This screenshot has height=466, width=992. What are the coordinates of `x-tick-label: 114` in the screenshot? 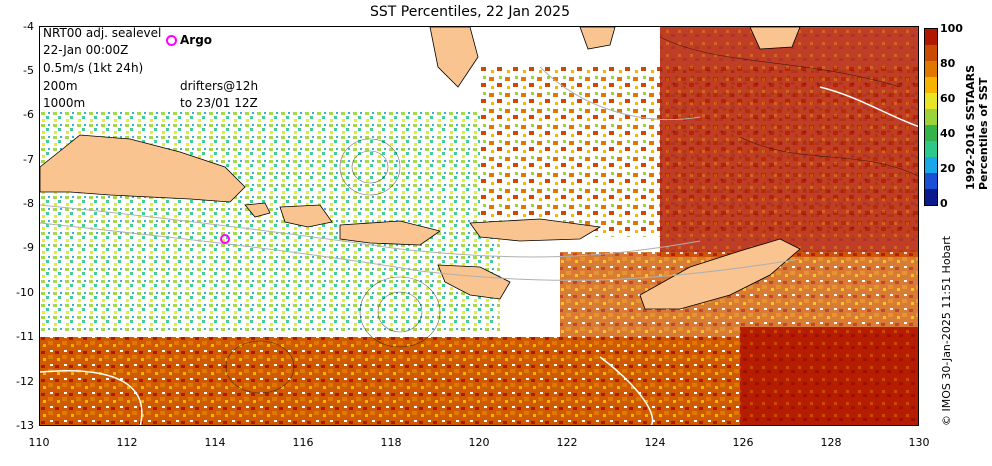 It's located at (215, 442).